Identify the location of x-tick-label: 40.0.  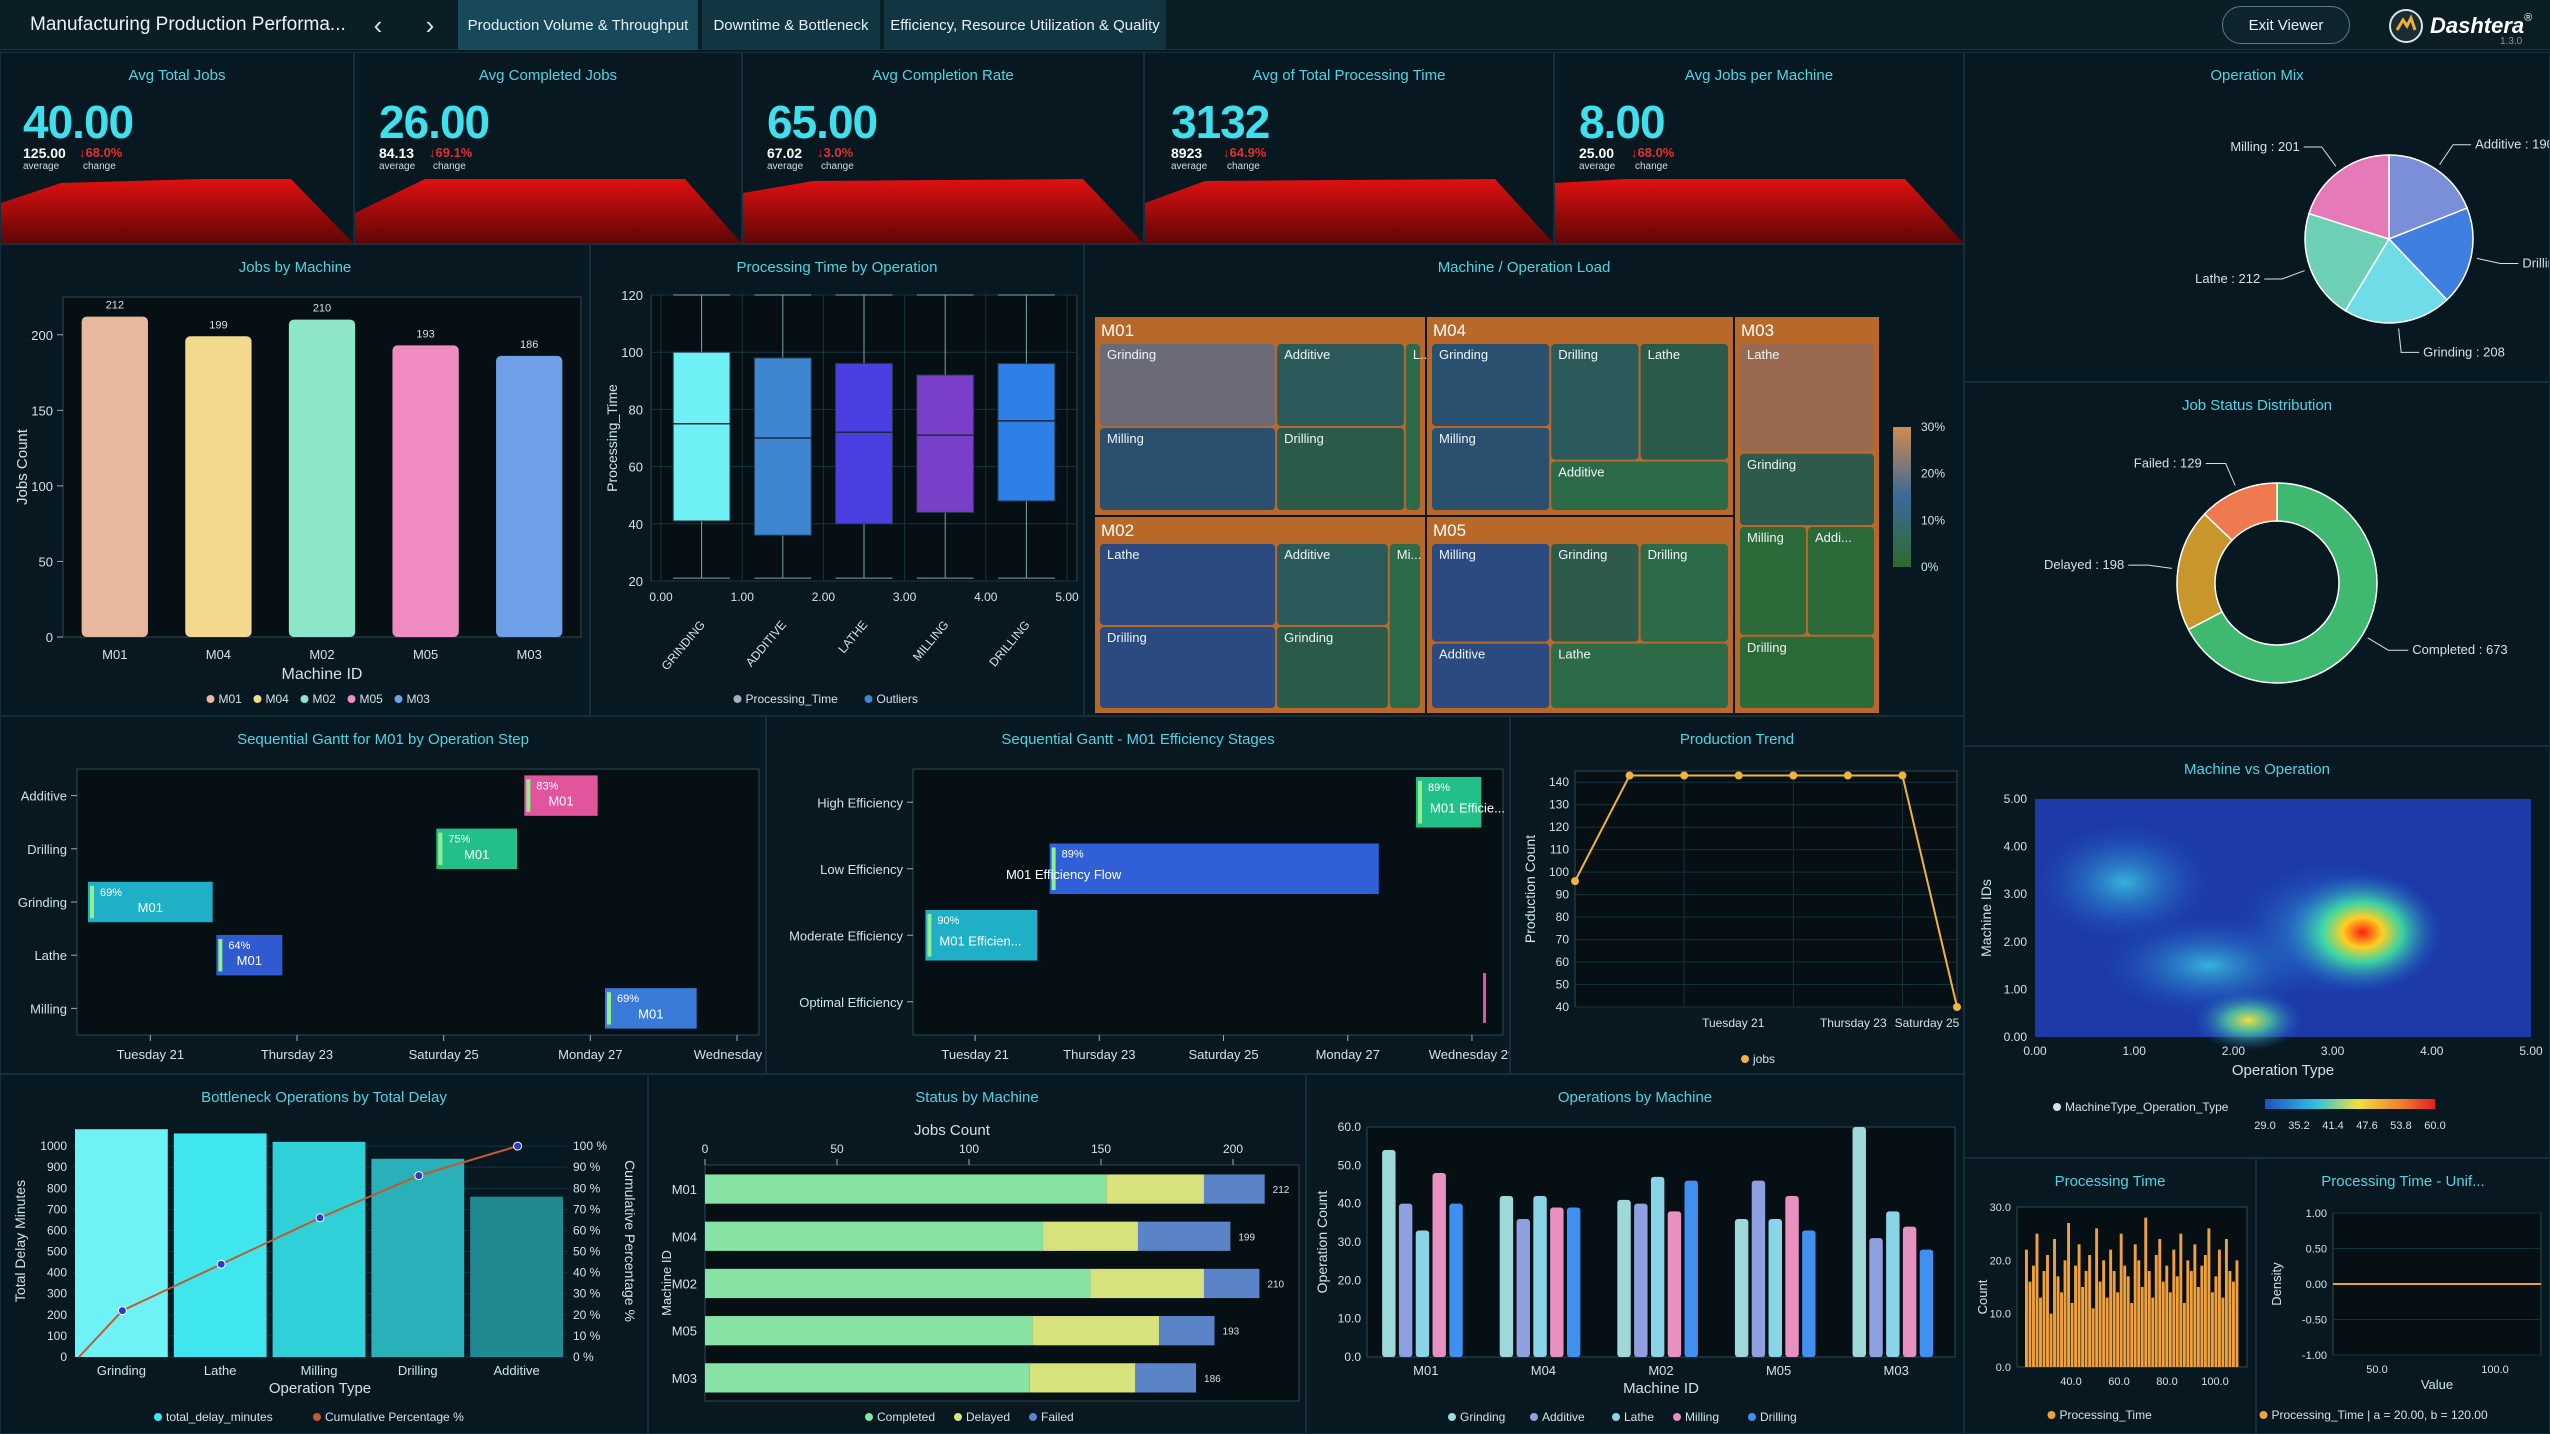
(2070, 1382).